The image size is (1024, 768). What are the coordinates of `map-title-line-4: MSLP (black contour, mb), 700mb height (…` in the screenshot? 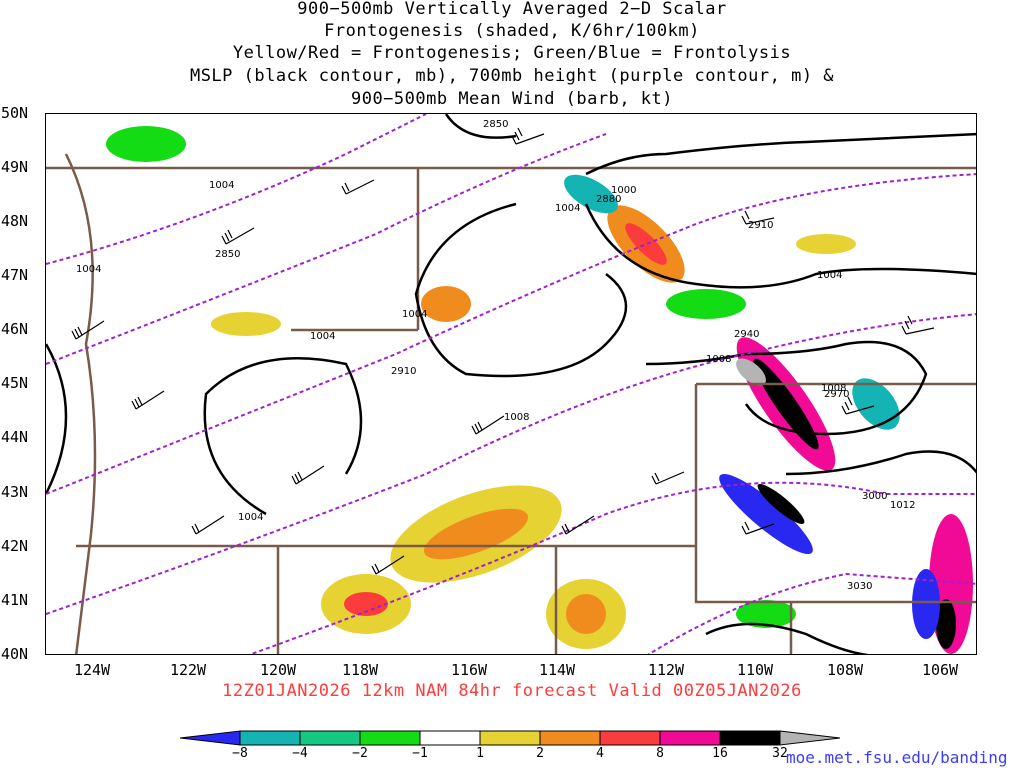 It's located at (512, 76).